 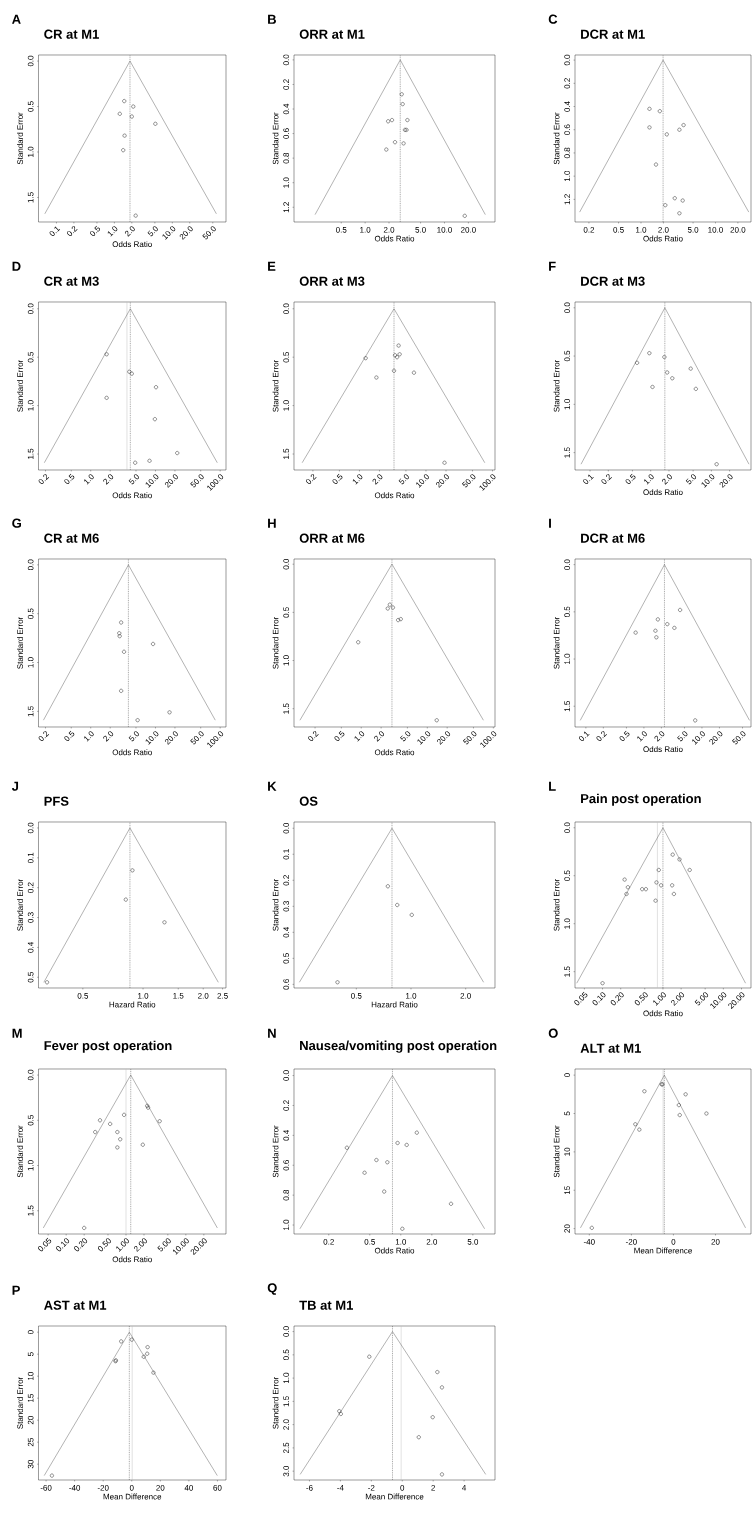 I want to click on y-tick-label: 0.8, so click(x=286, y=158).